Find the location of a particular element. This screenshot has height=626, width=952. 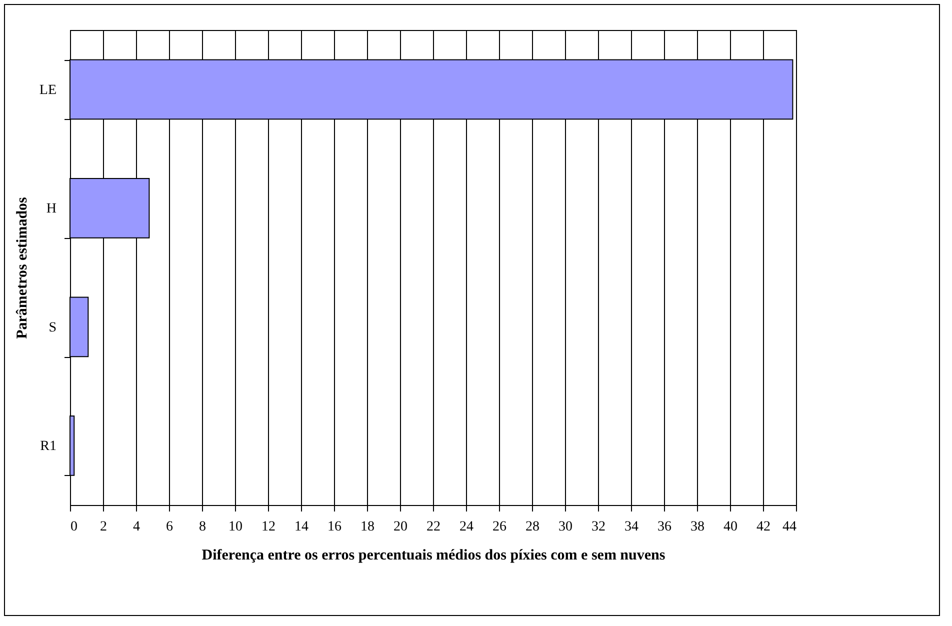

x-tick-label: 24 is located at coordinates (467, 527).